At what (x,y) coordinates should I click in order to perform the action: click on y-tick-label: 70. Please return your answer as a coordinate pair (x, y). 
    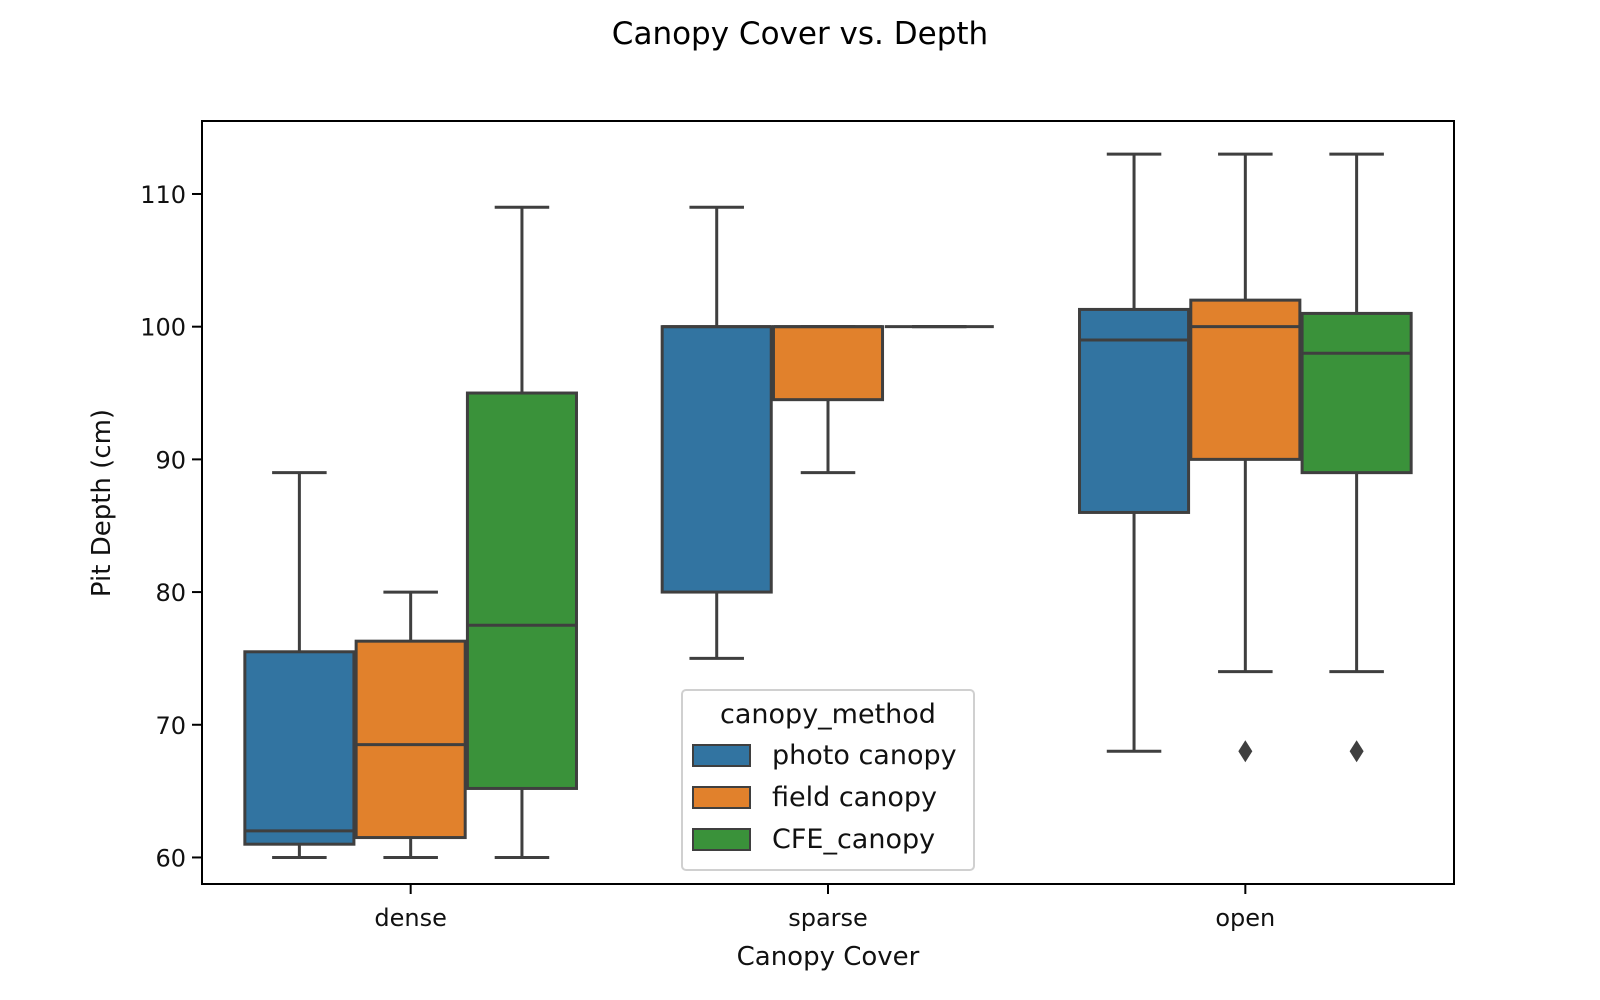
    Looking at the image, I should click on (170, 726).